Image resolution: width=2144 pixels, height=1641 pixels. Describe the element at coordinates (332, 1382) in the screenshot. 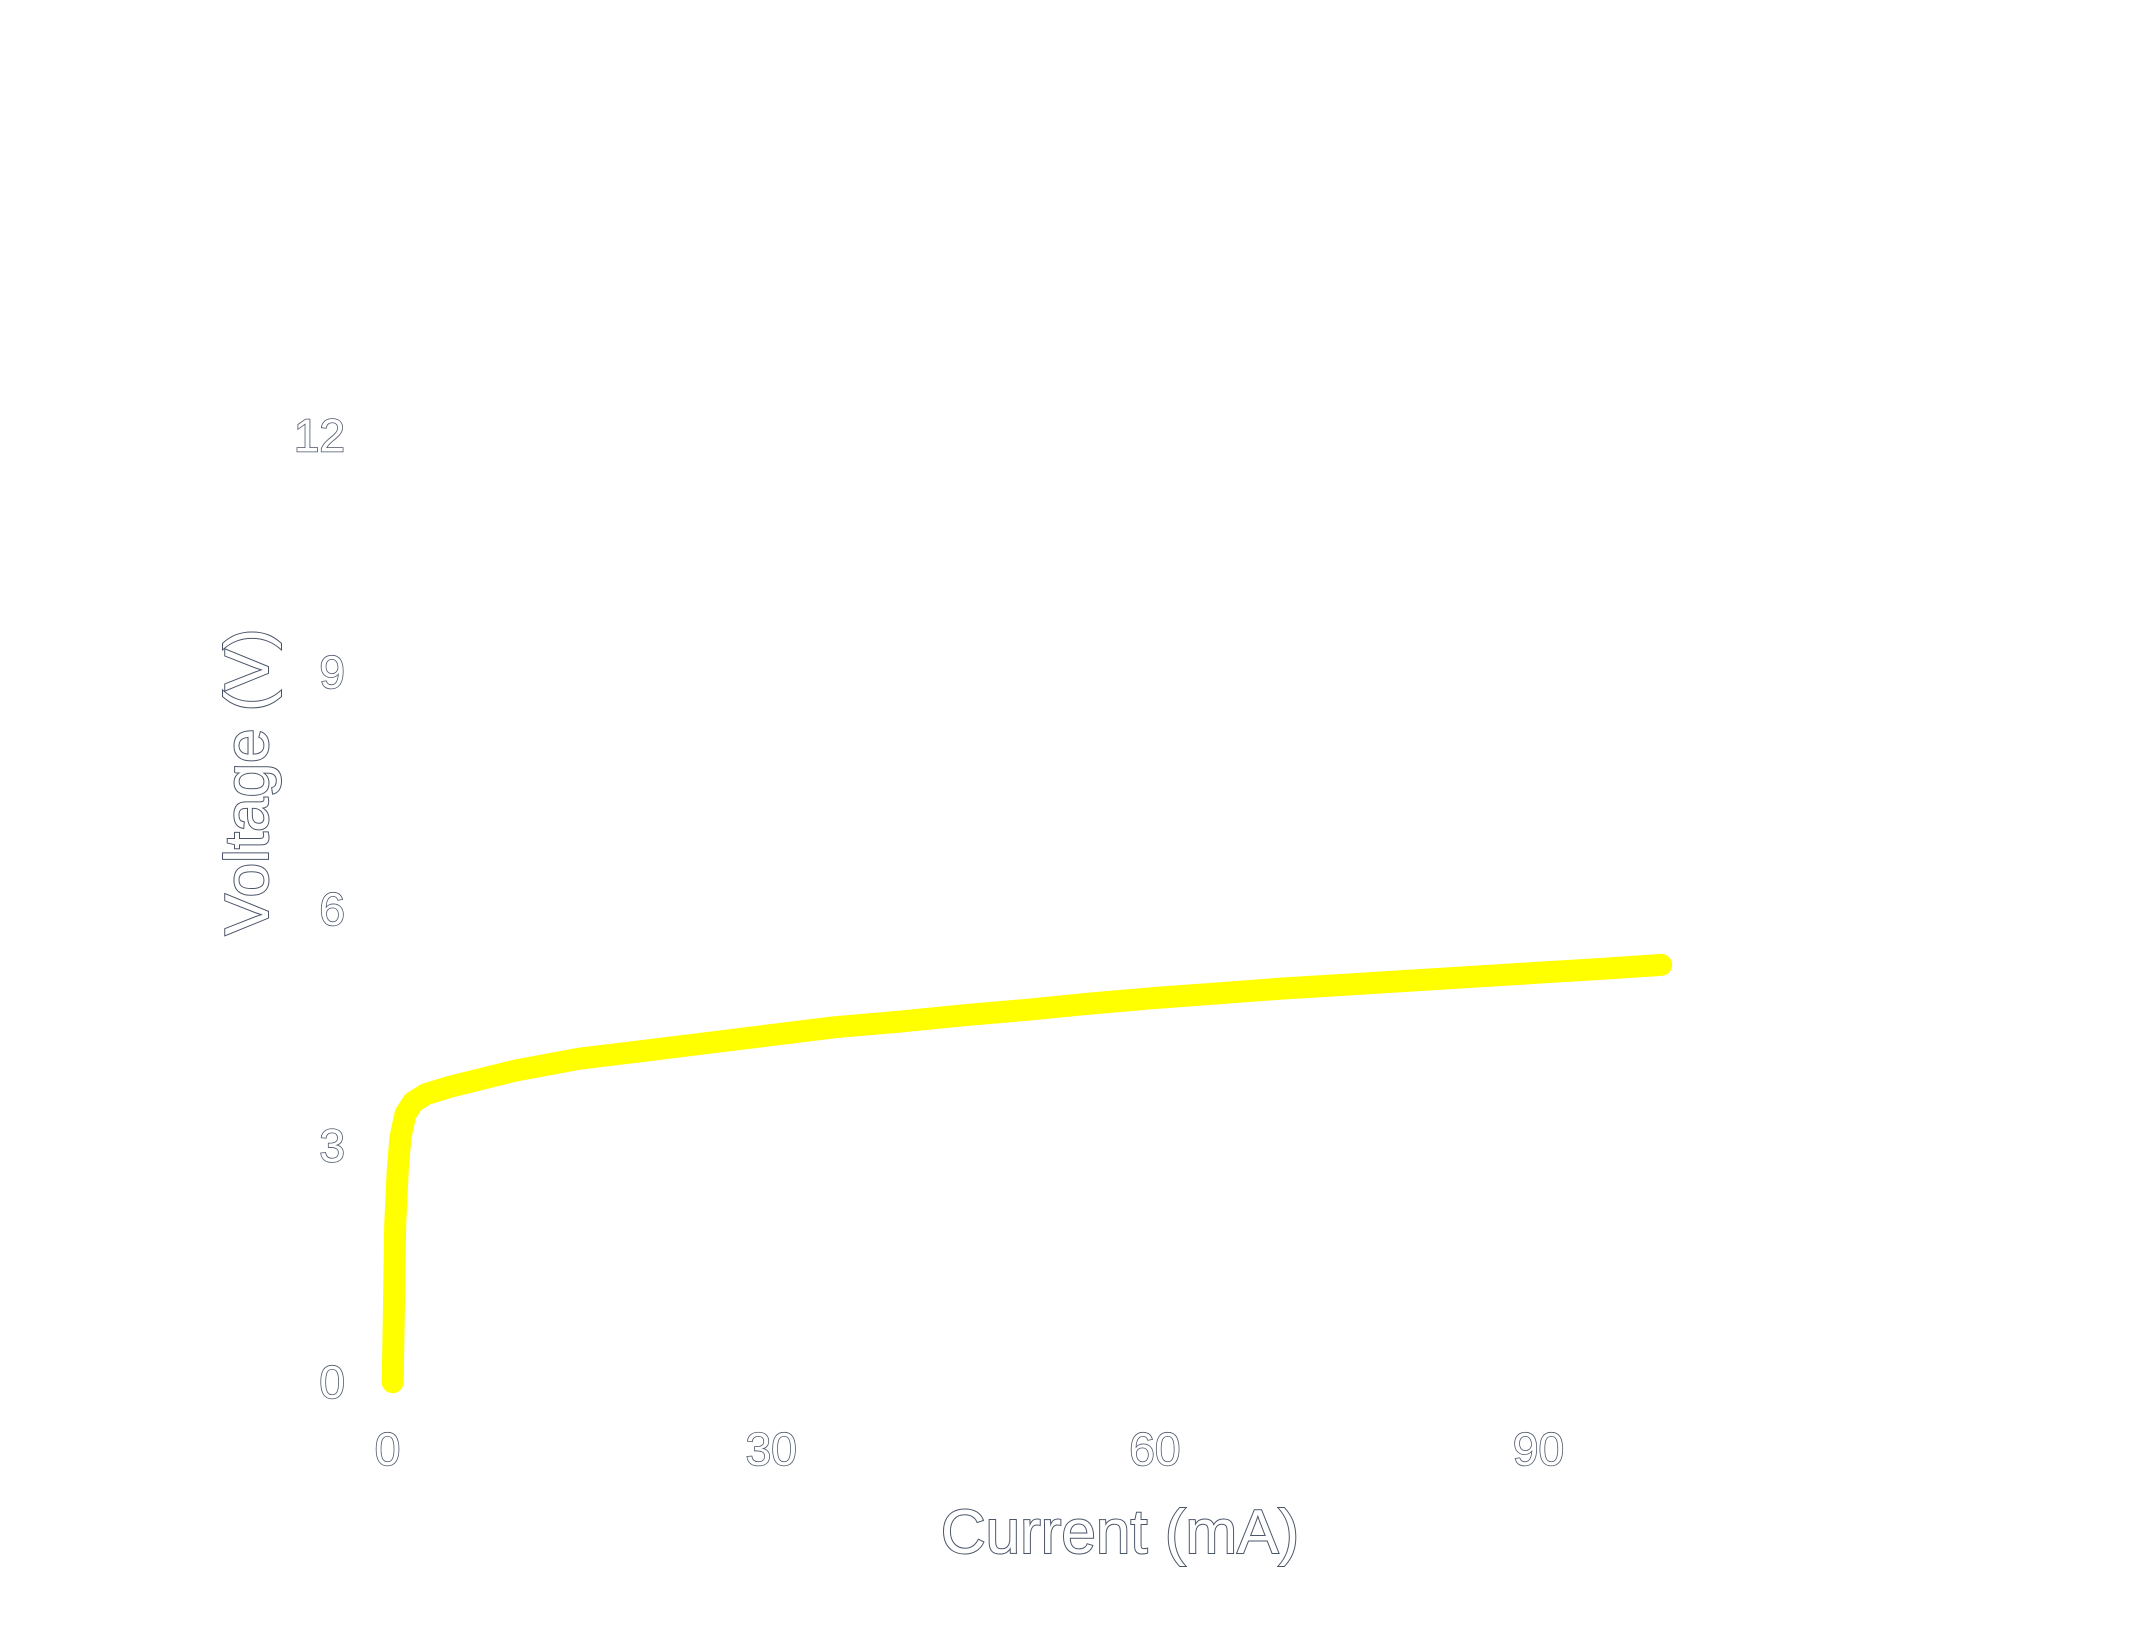

I see `y-tick-label: 0` at that location.